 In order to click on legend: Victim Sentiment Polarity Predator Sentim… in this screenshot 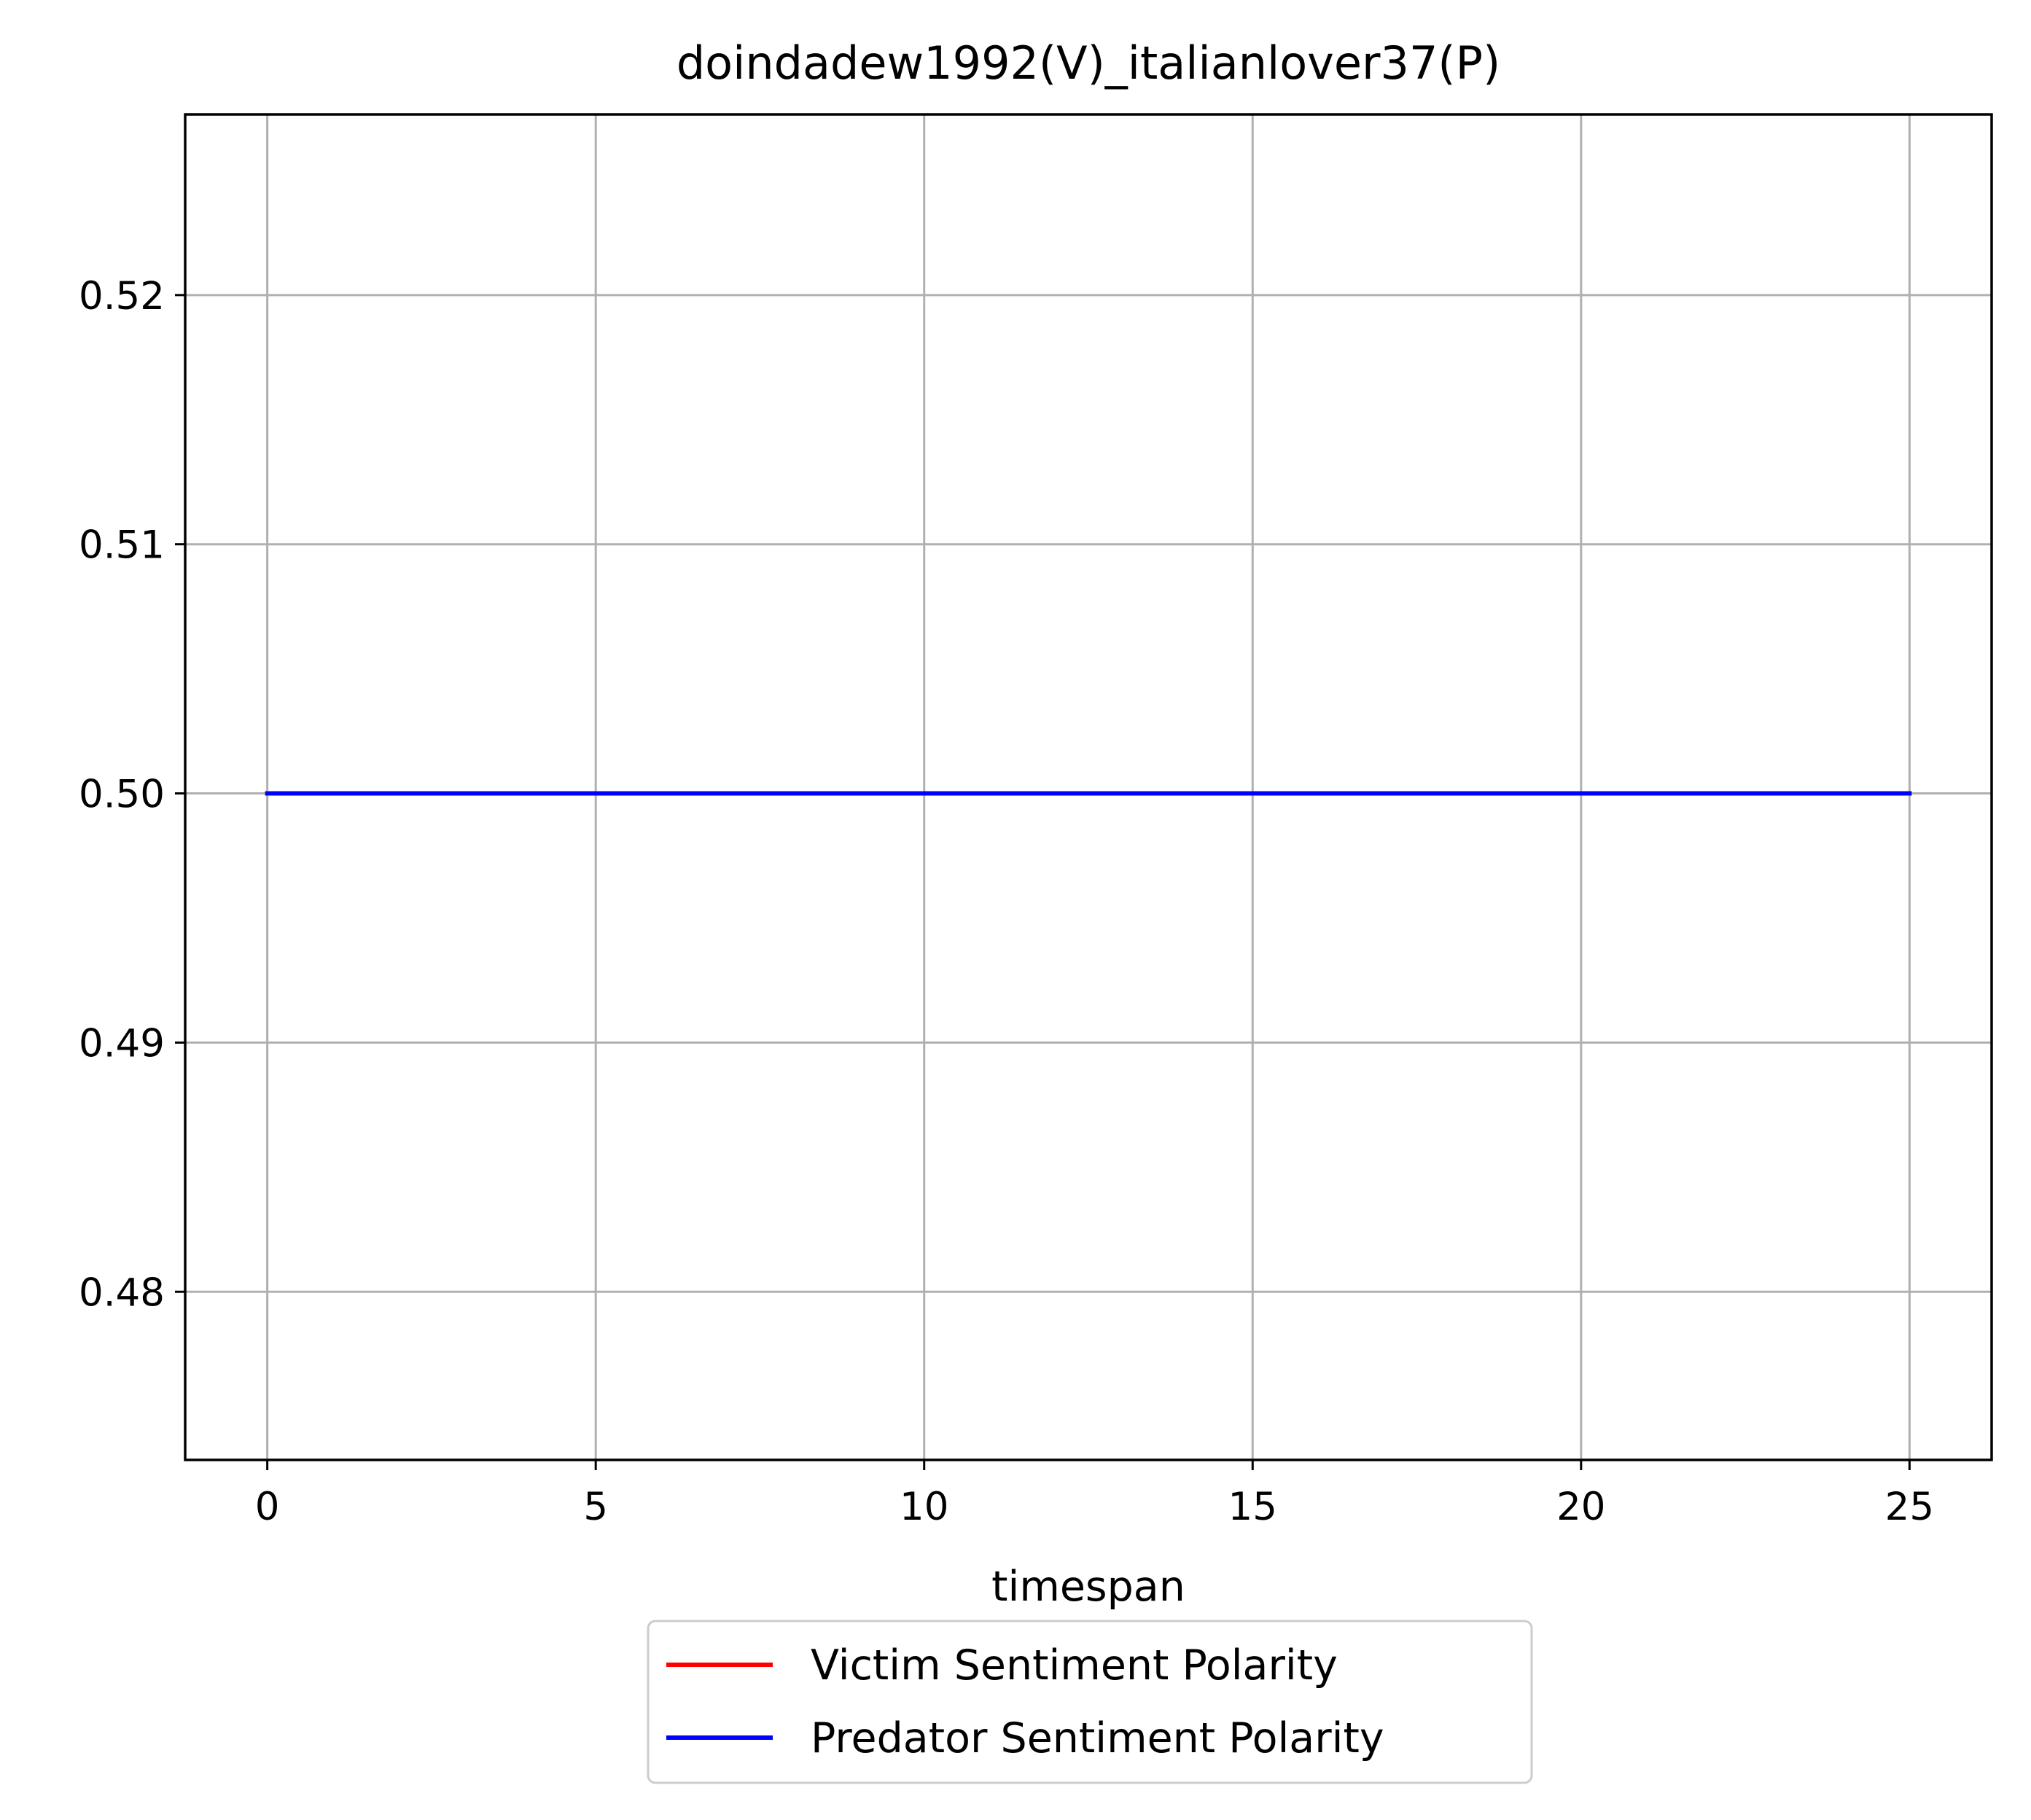, I will do `click(1090, 1702)`.